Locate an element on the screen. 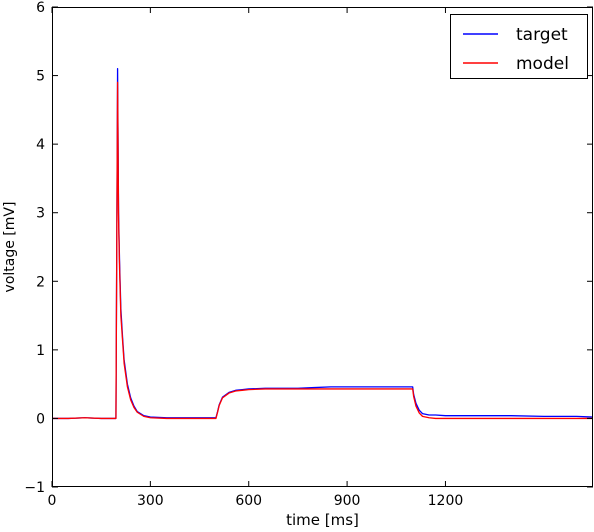 The width and height of the screenshot is (594, 532). legend-box is located at coordinates (519, 46).